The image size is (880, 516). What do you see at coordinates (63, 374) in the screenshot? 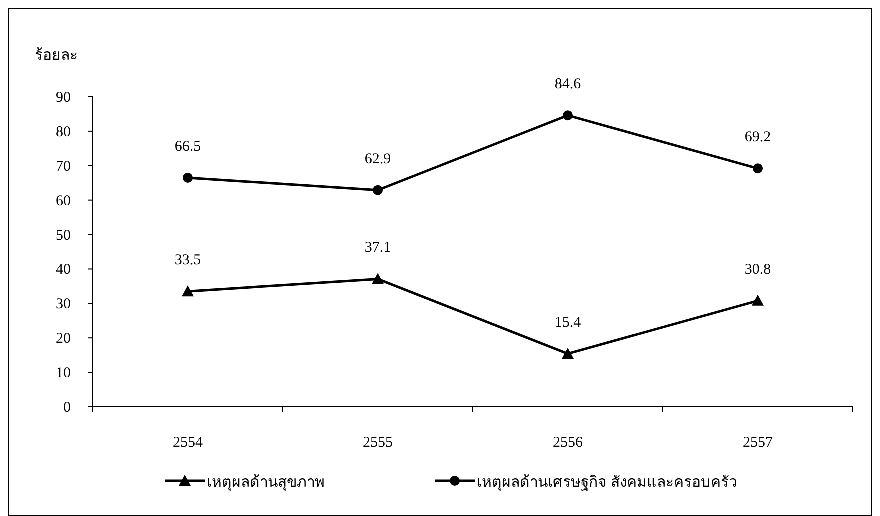
I see `y-tick-label: 10` at bounding box center [63, 374].